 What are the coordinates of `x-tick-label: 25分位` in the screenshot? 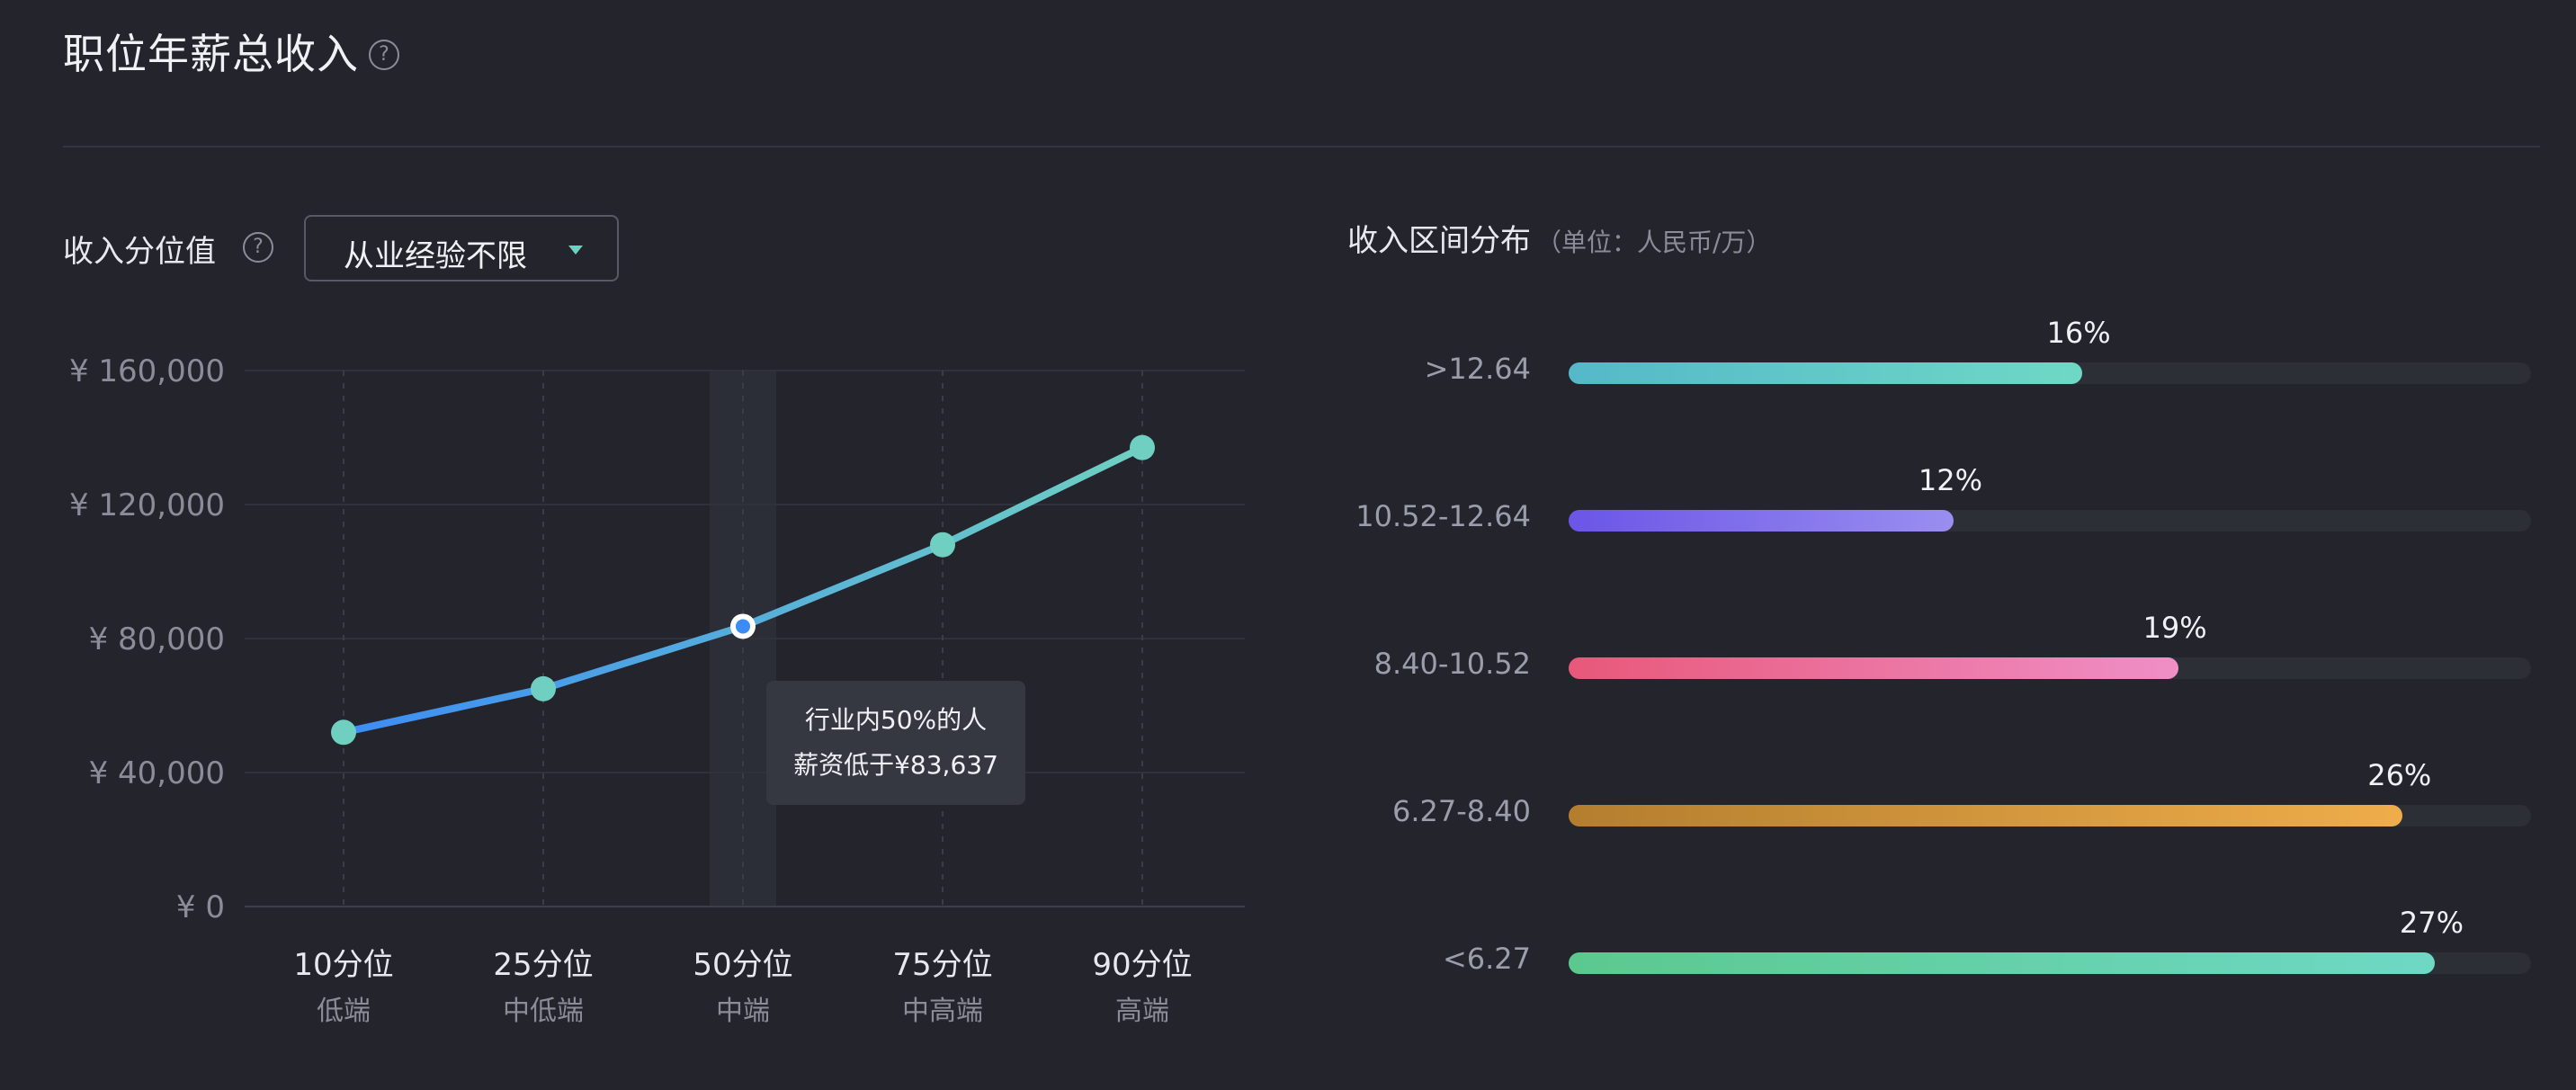 It's located at (543, 965).